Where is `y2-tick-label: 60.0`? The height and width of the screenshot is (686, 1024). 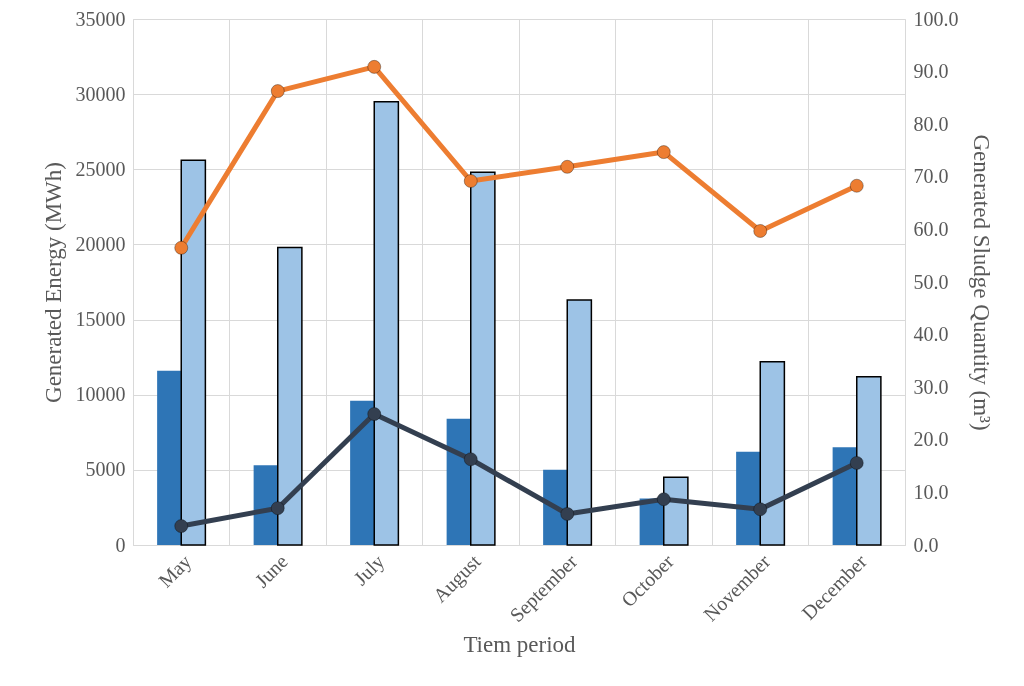
y2-tick-label: 60.0 is located at coordinates (931, 228).